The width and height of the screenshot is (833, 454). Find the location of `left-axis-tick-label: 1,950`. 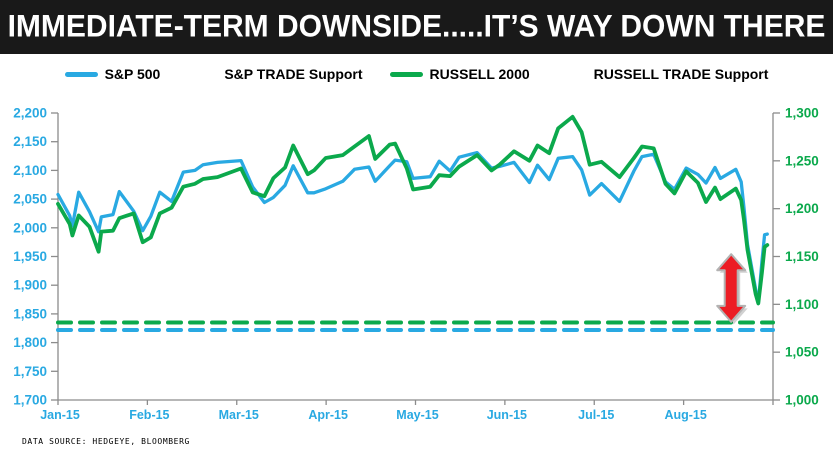

left-axis-tick-label: 1,950 is located at coordinates (30, 256).